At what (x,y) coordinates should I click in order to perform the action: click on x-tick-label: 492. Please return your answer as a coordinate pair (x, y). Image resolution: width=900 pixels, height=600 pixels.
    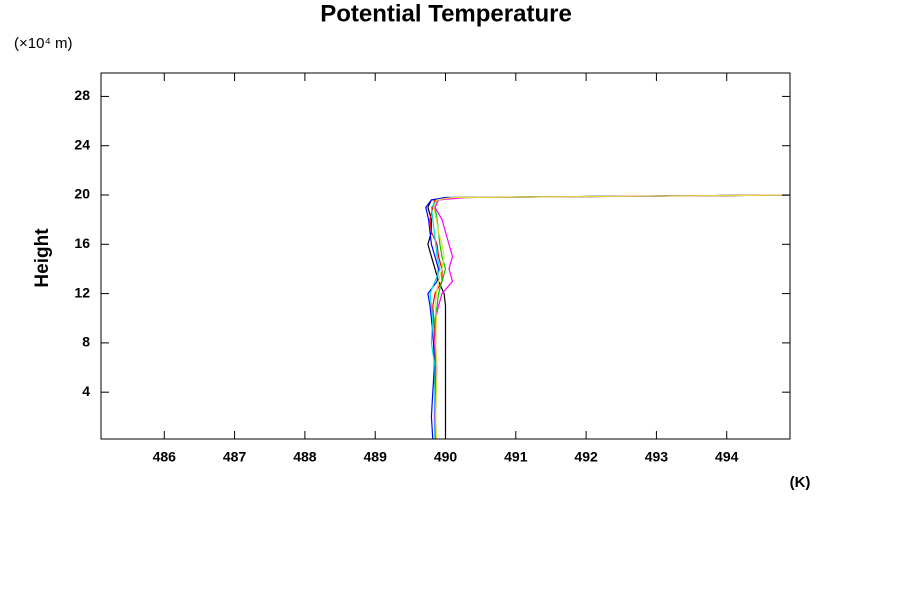
    Looking at the image, I should click on (586, 457).